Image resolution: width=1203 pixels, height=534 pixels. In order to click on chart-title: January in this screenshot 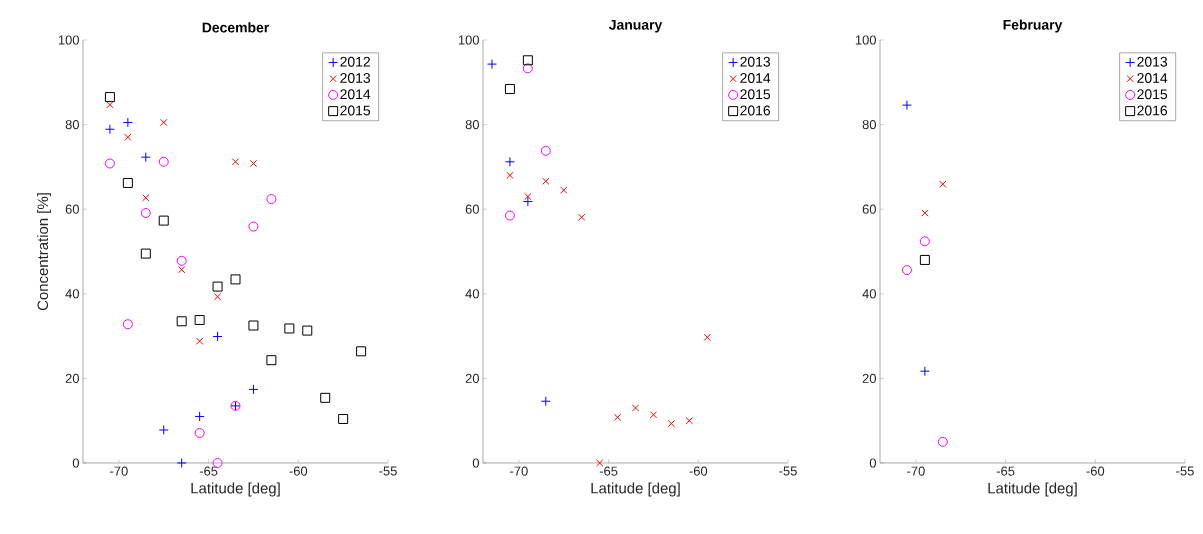, I will do `click(635, 26)`.